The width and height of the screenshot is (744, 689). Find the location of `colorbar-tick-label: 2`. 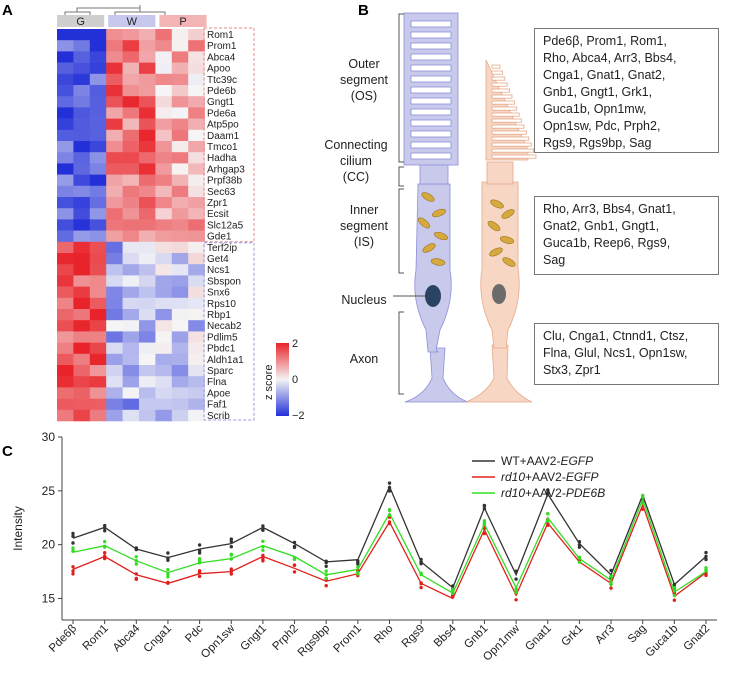

colorbar-tick-label: 2 is located at coordinates (295, 344).